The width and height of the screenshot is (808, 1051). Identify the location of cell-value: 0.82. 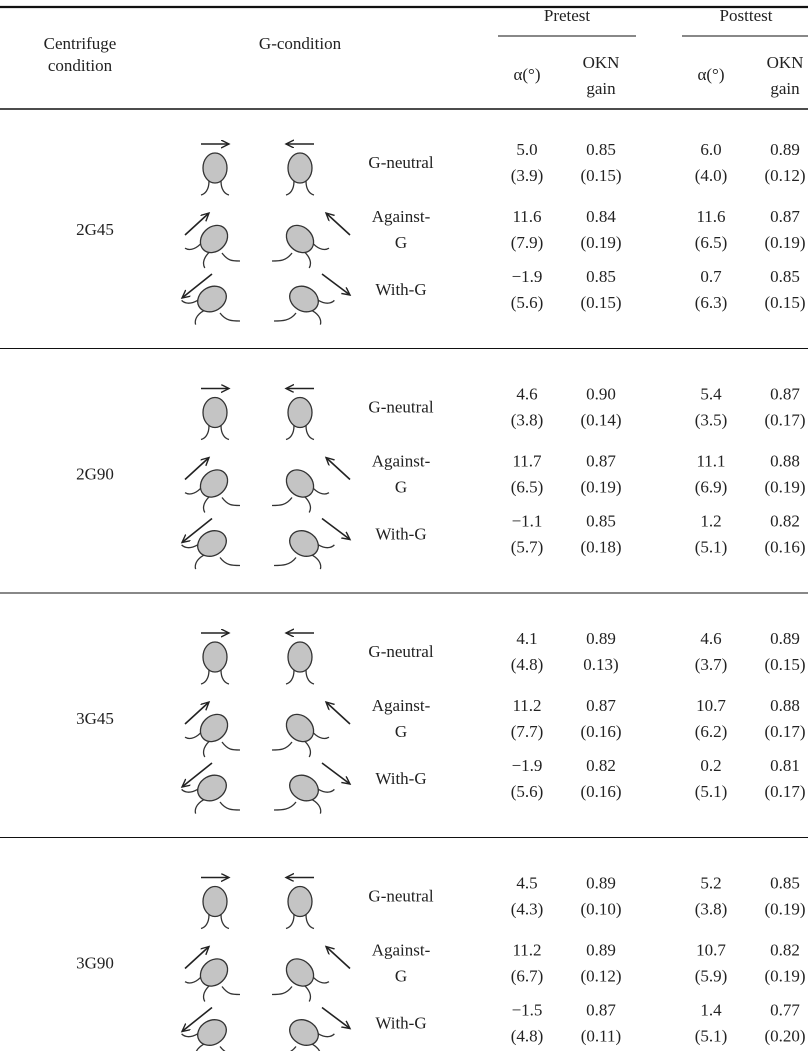
(601, 765).